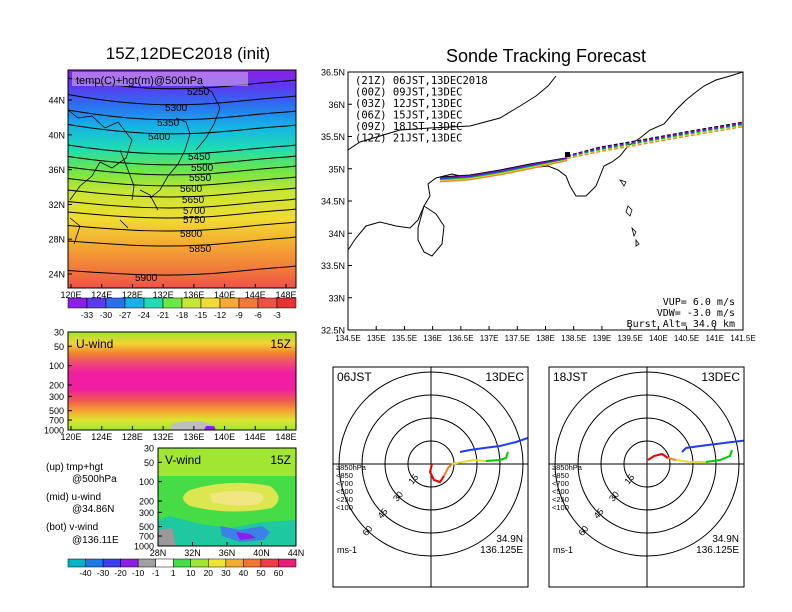 The image size is (792, 612). What do you see at coordinates (336, 202) in the screenshot?
I see `track-yticks: 36.5N 36N 35.5N 35N 34.5N 34N 33.5N 33N 32.5N` at bounding box center [336, 202].